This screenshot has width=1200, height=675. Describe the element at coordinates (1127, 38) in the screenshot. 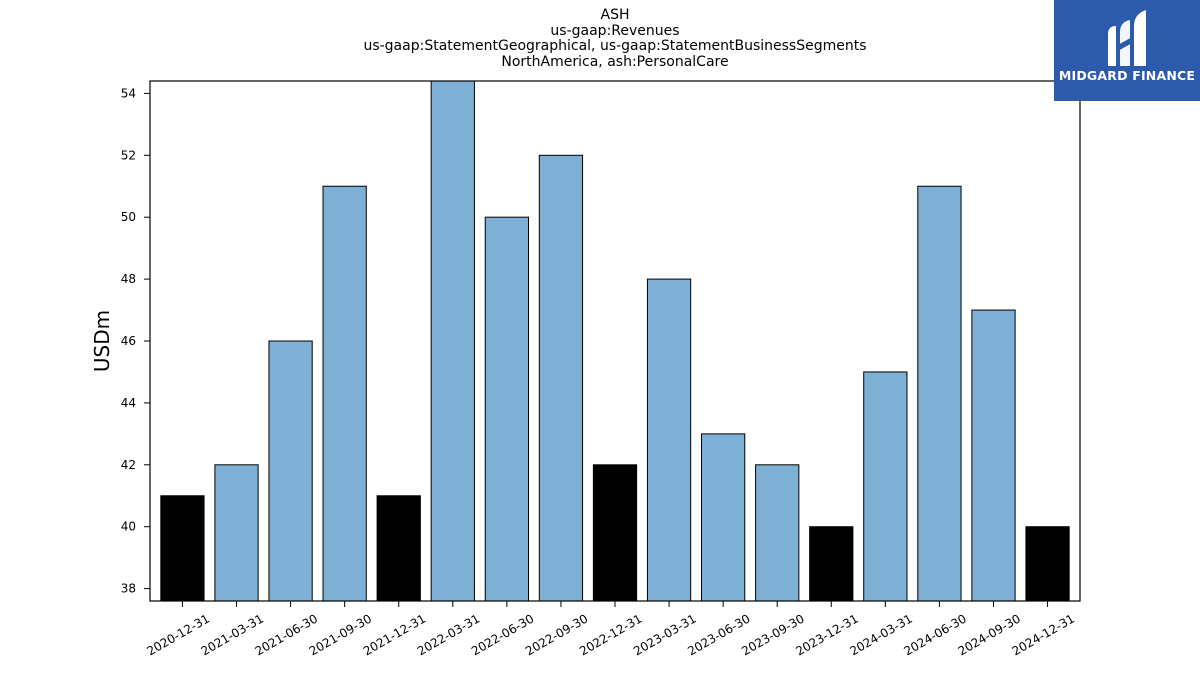

I see `midgard-finance-logo-icon` at that location.